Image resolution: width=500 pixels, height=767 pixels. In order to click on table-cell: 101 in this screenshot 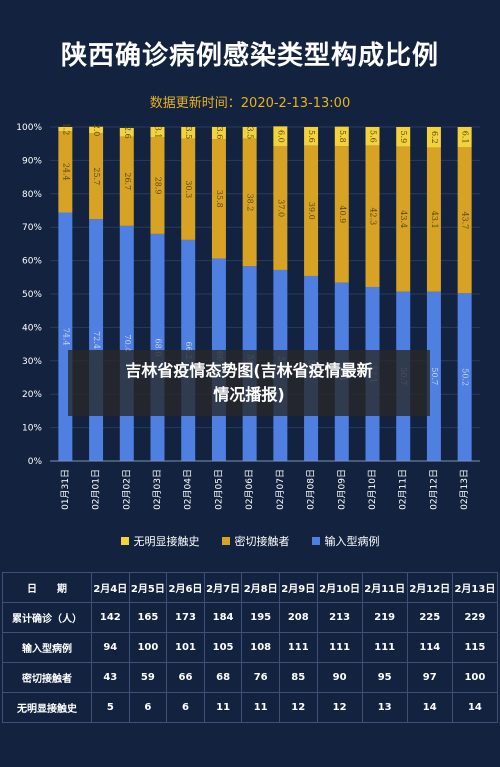, I will do `click(185, 647)`.